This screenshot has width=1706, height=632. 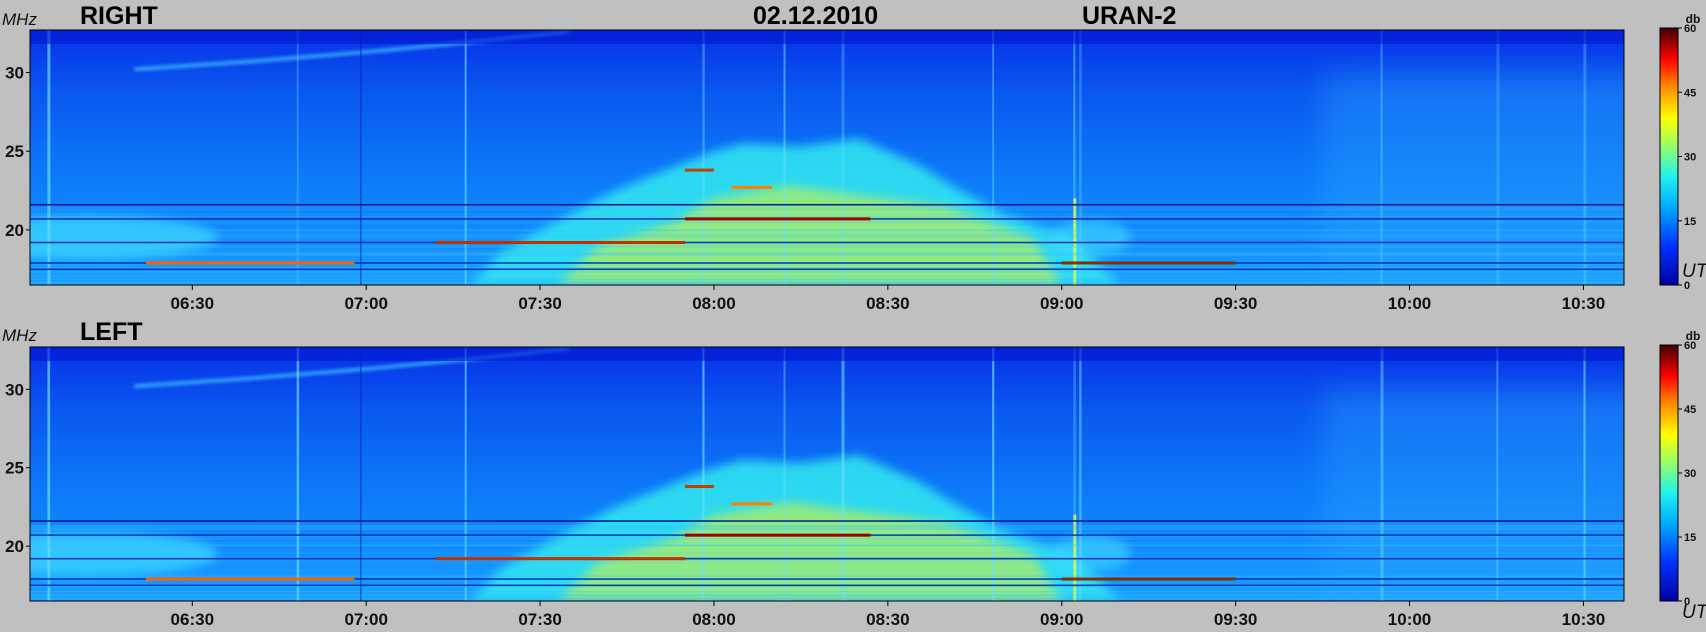 What do you see at coordinates (365, 303) in the screenshot?
I see `x-tick-label: 07:00` at bounding box center [365, 303].